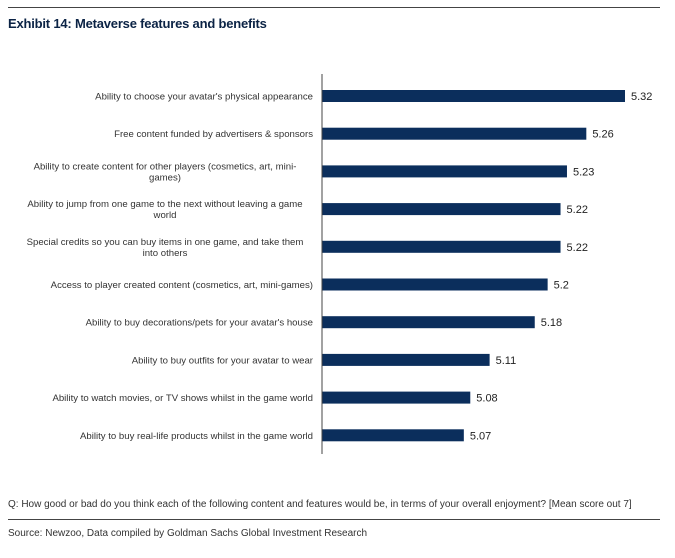 Image resolution: width=675 pixels, height=558 pixels. What do you see at coordinates (583, 172) in the screenshot?
I see `value-label-3: 5.23` at bounding box center [583, 172].